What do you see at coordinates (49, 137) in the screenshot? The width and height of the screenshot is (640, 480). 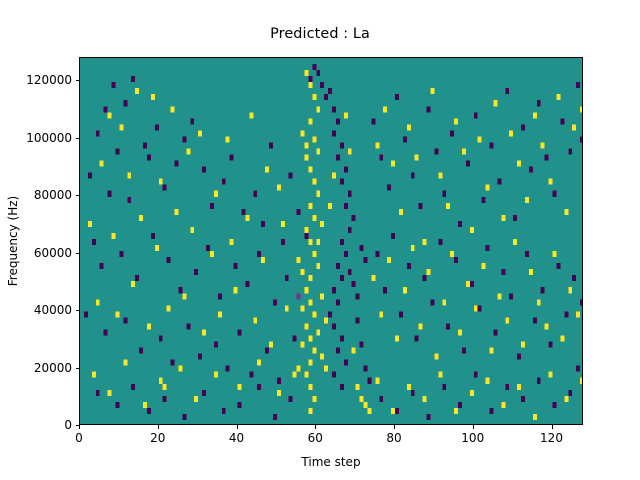 I see `y-tick-label: 100000` at bounding box center [49, 137].